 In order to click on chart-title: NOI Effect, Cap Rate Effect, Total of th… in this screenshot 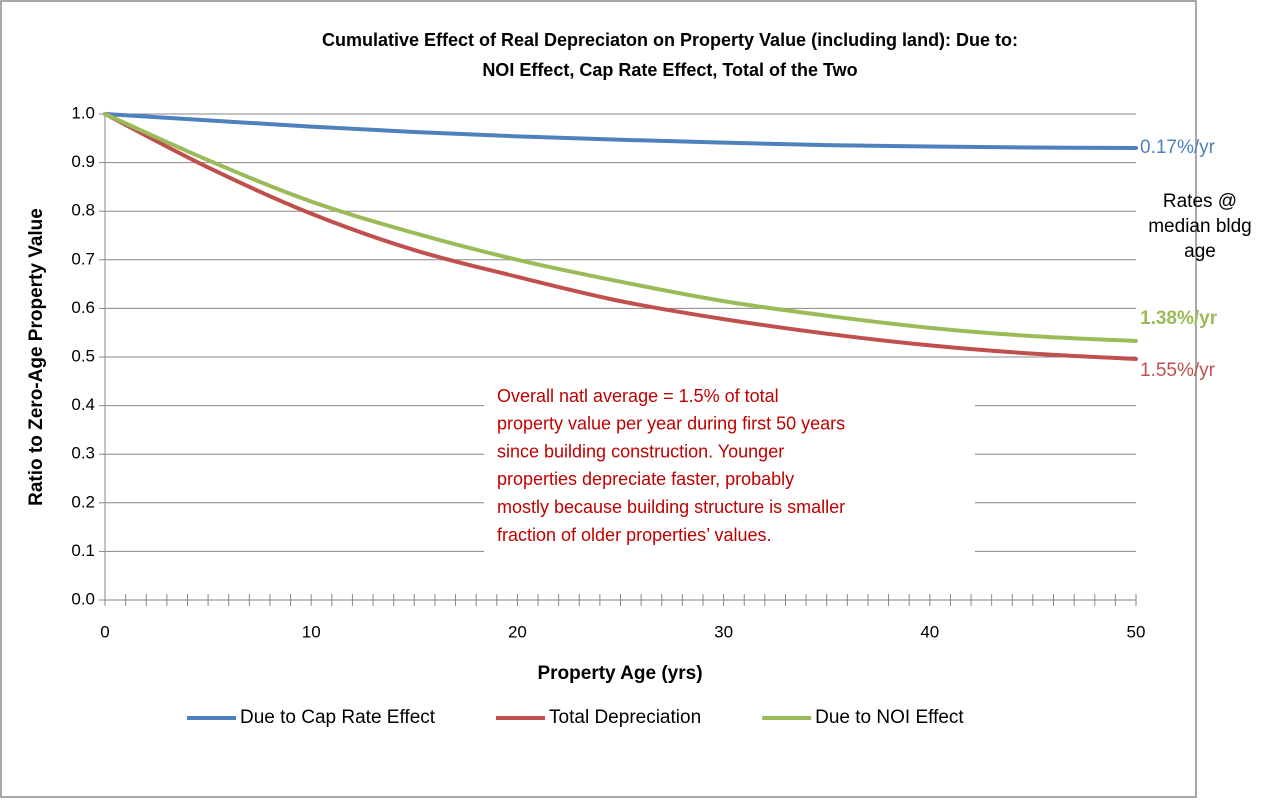, I will do `click(669, 70)`.